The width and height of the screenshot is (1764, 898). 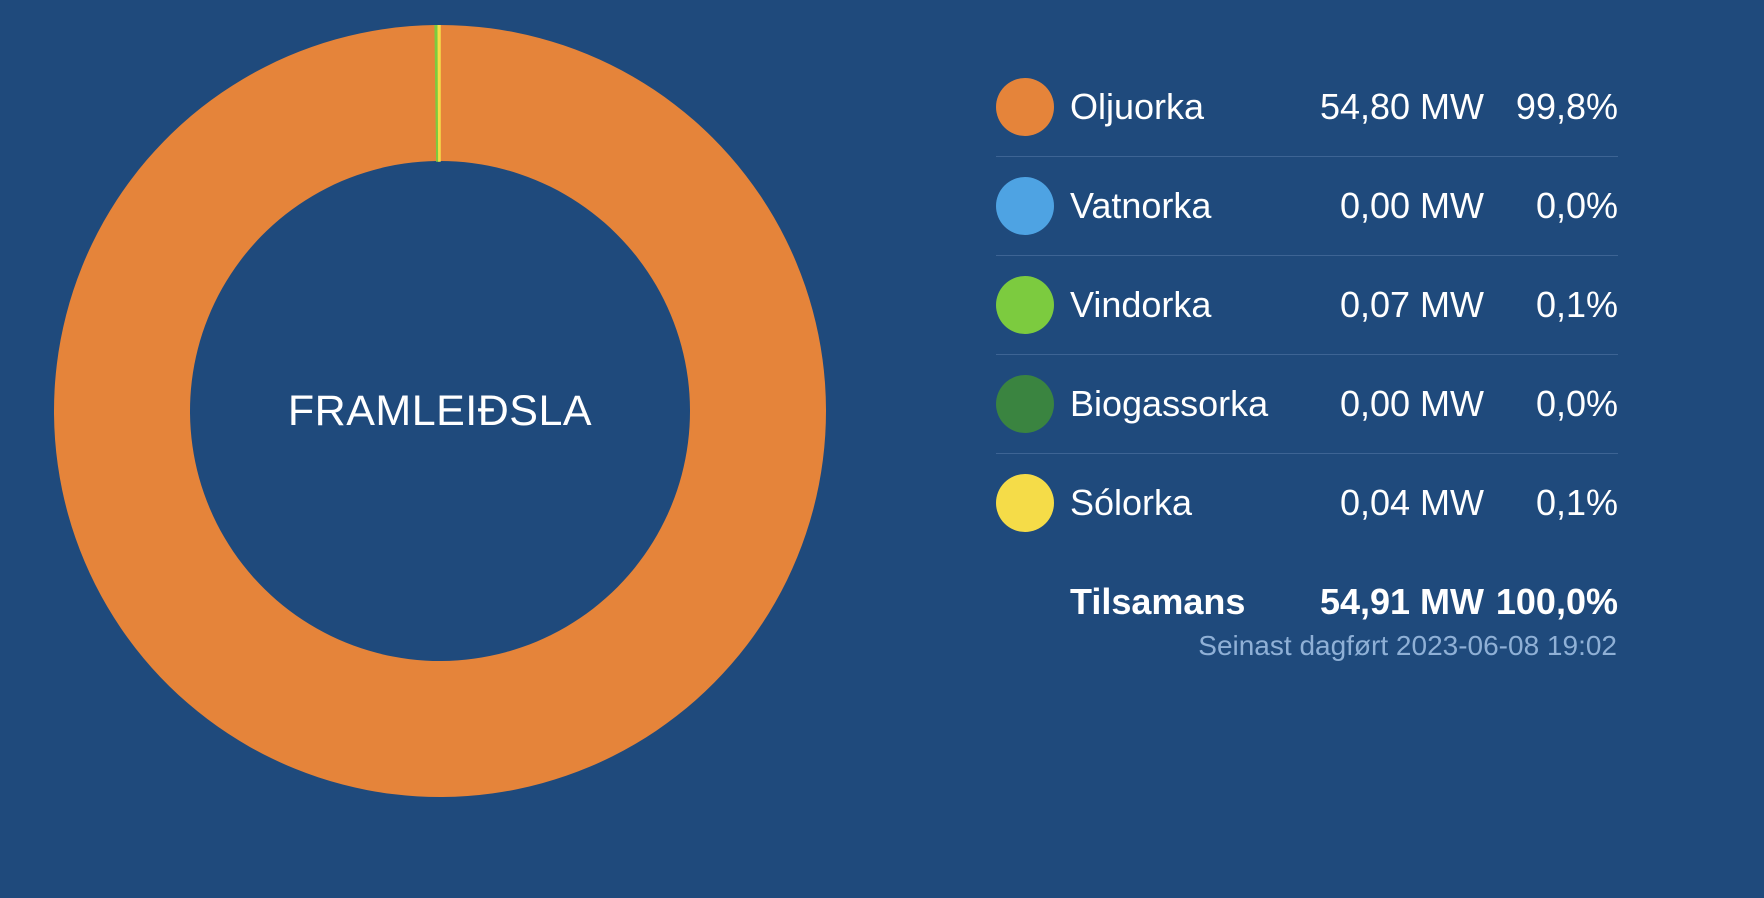 What do you see at coordinates (1025, 404) in the screenshot?
I see `biogassorka-swatch-icon` at bounding box center [1025, 404].